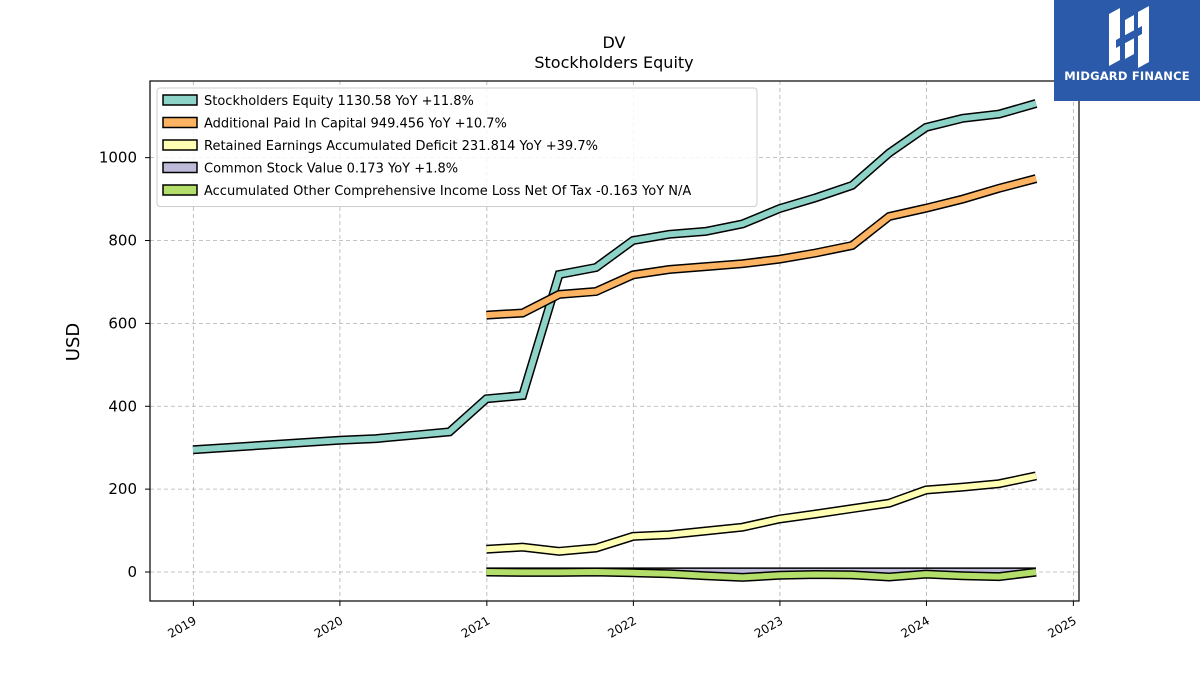  I want to click on x-tick-label: 2020, so click(328, 626).